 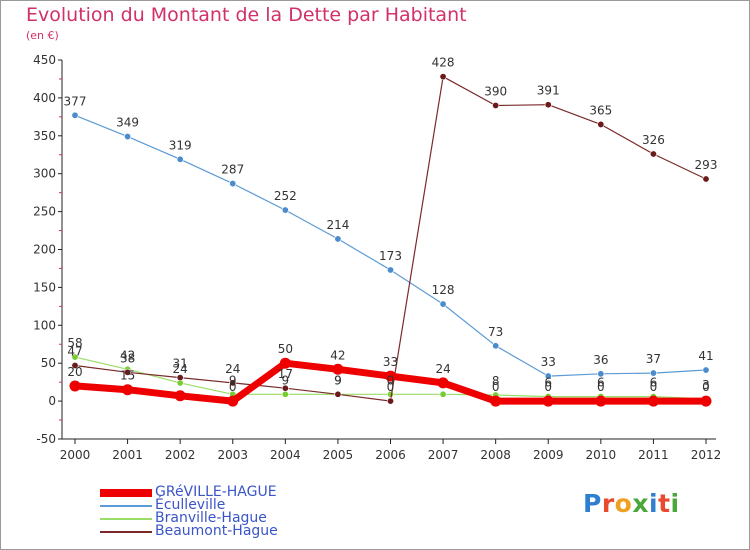 I want to click on x-tick-label: 2004, so click(x=285, y=455).